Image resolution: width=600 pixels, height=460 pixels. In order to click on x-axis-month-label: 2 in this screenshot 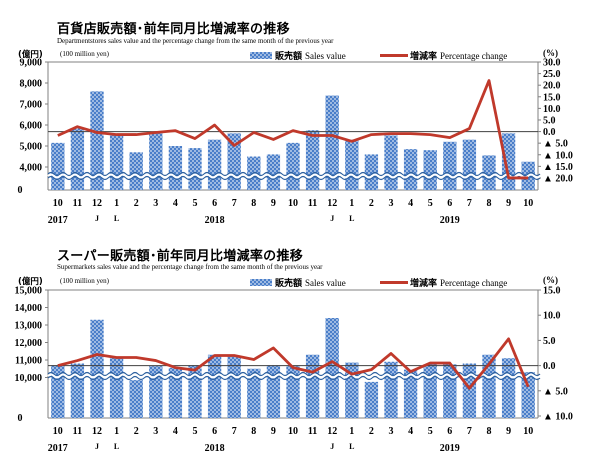, I will do `click(371, 431)`.